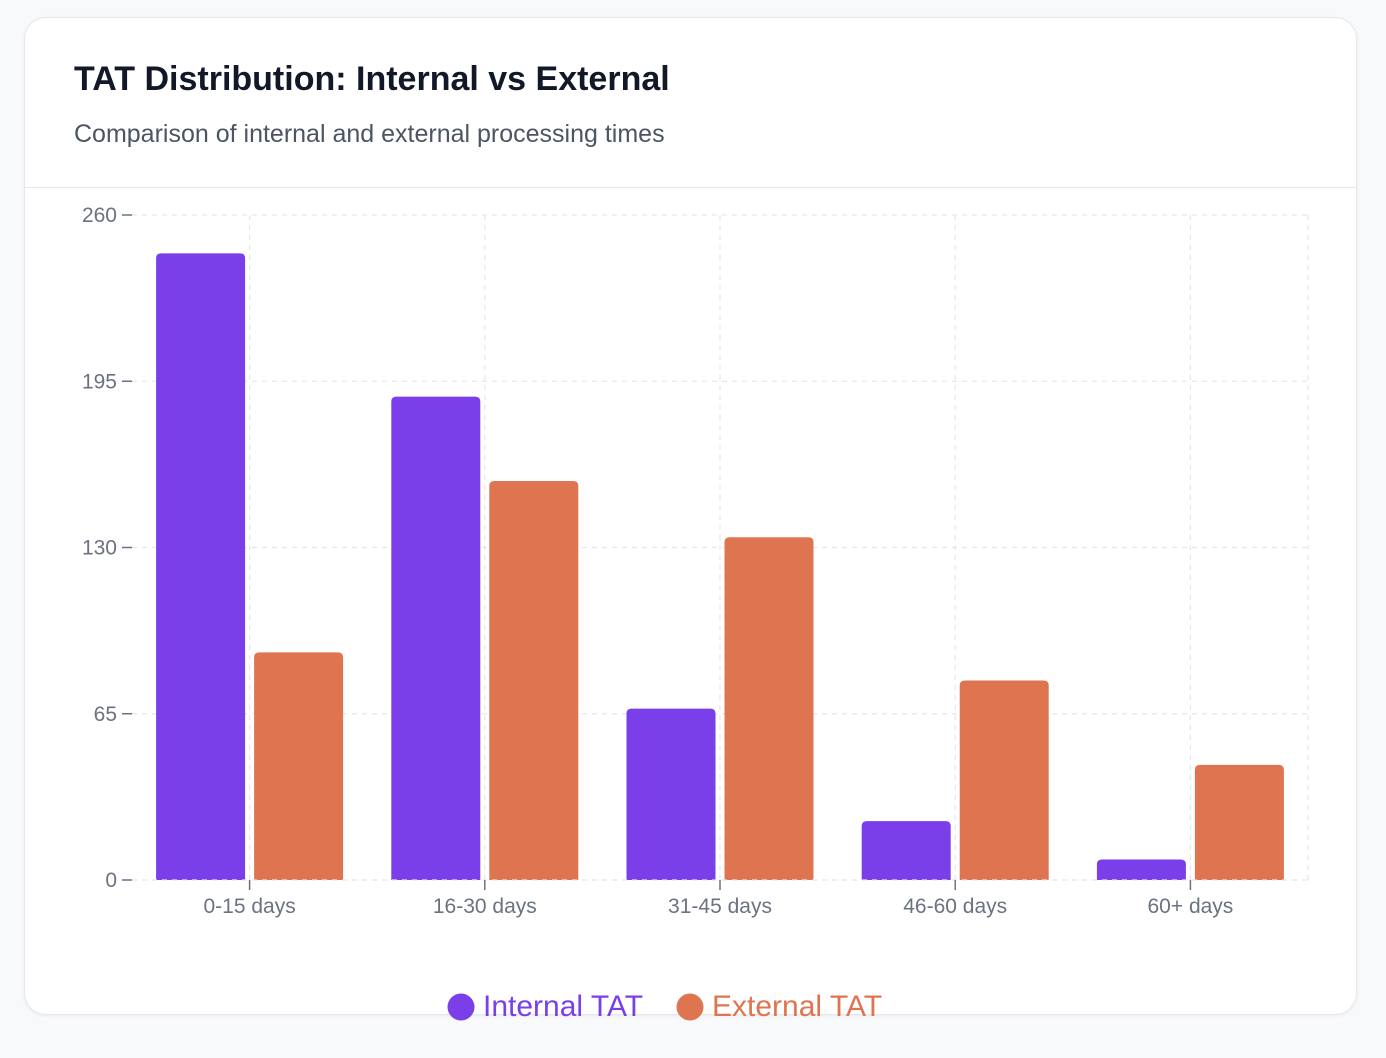  Describe the element at coordinates (99, 548) in the screenshot. I see `y-tick-label: 130` at that location.